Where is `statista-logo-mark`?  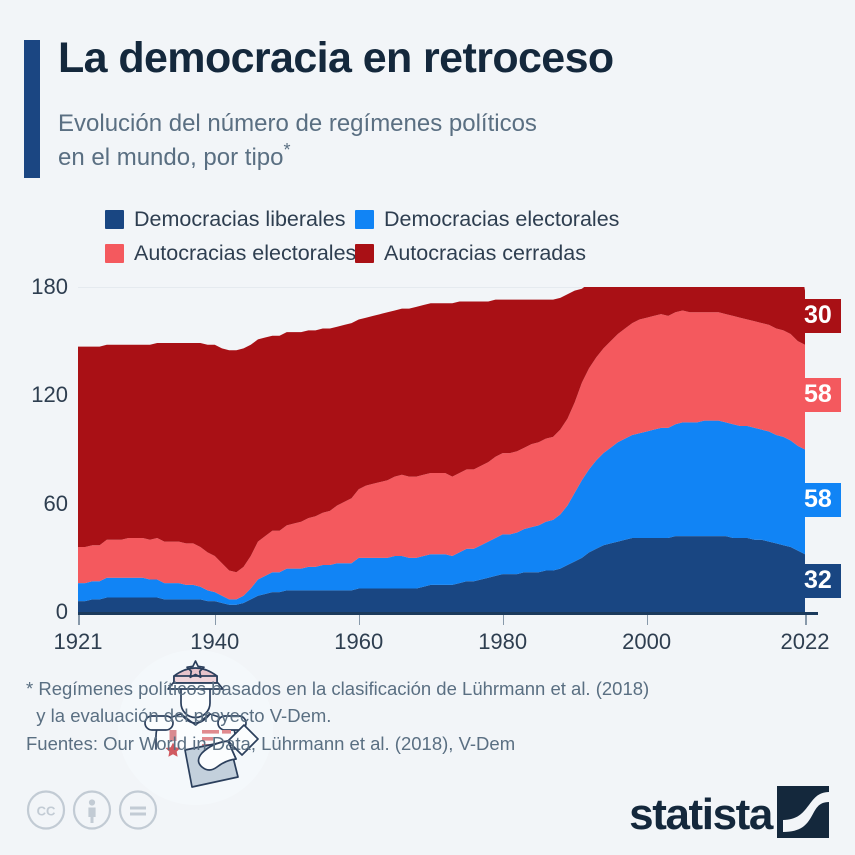 statista-logo-mark is located at coordinates (803, 814).